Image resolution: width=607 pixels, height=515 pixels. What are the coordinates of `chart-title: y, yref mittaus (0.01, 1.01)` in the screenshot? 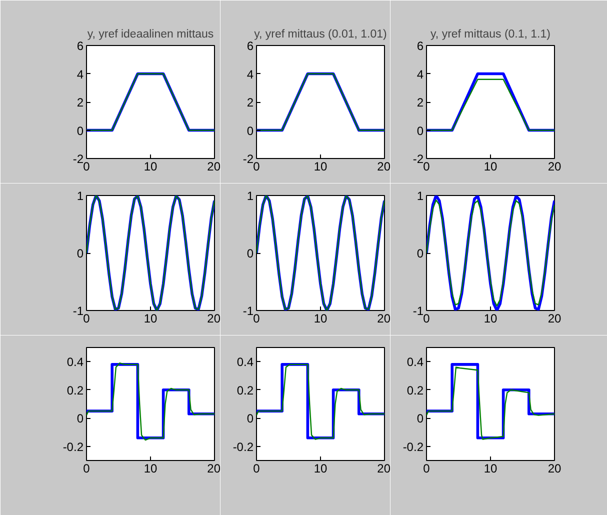 It's located at (321, 34).